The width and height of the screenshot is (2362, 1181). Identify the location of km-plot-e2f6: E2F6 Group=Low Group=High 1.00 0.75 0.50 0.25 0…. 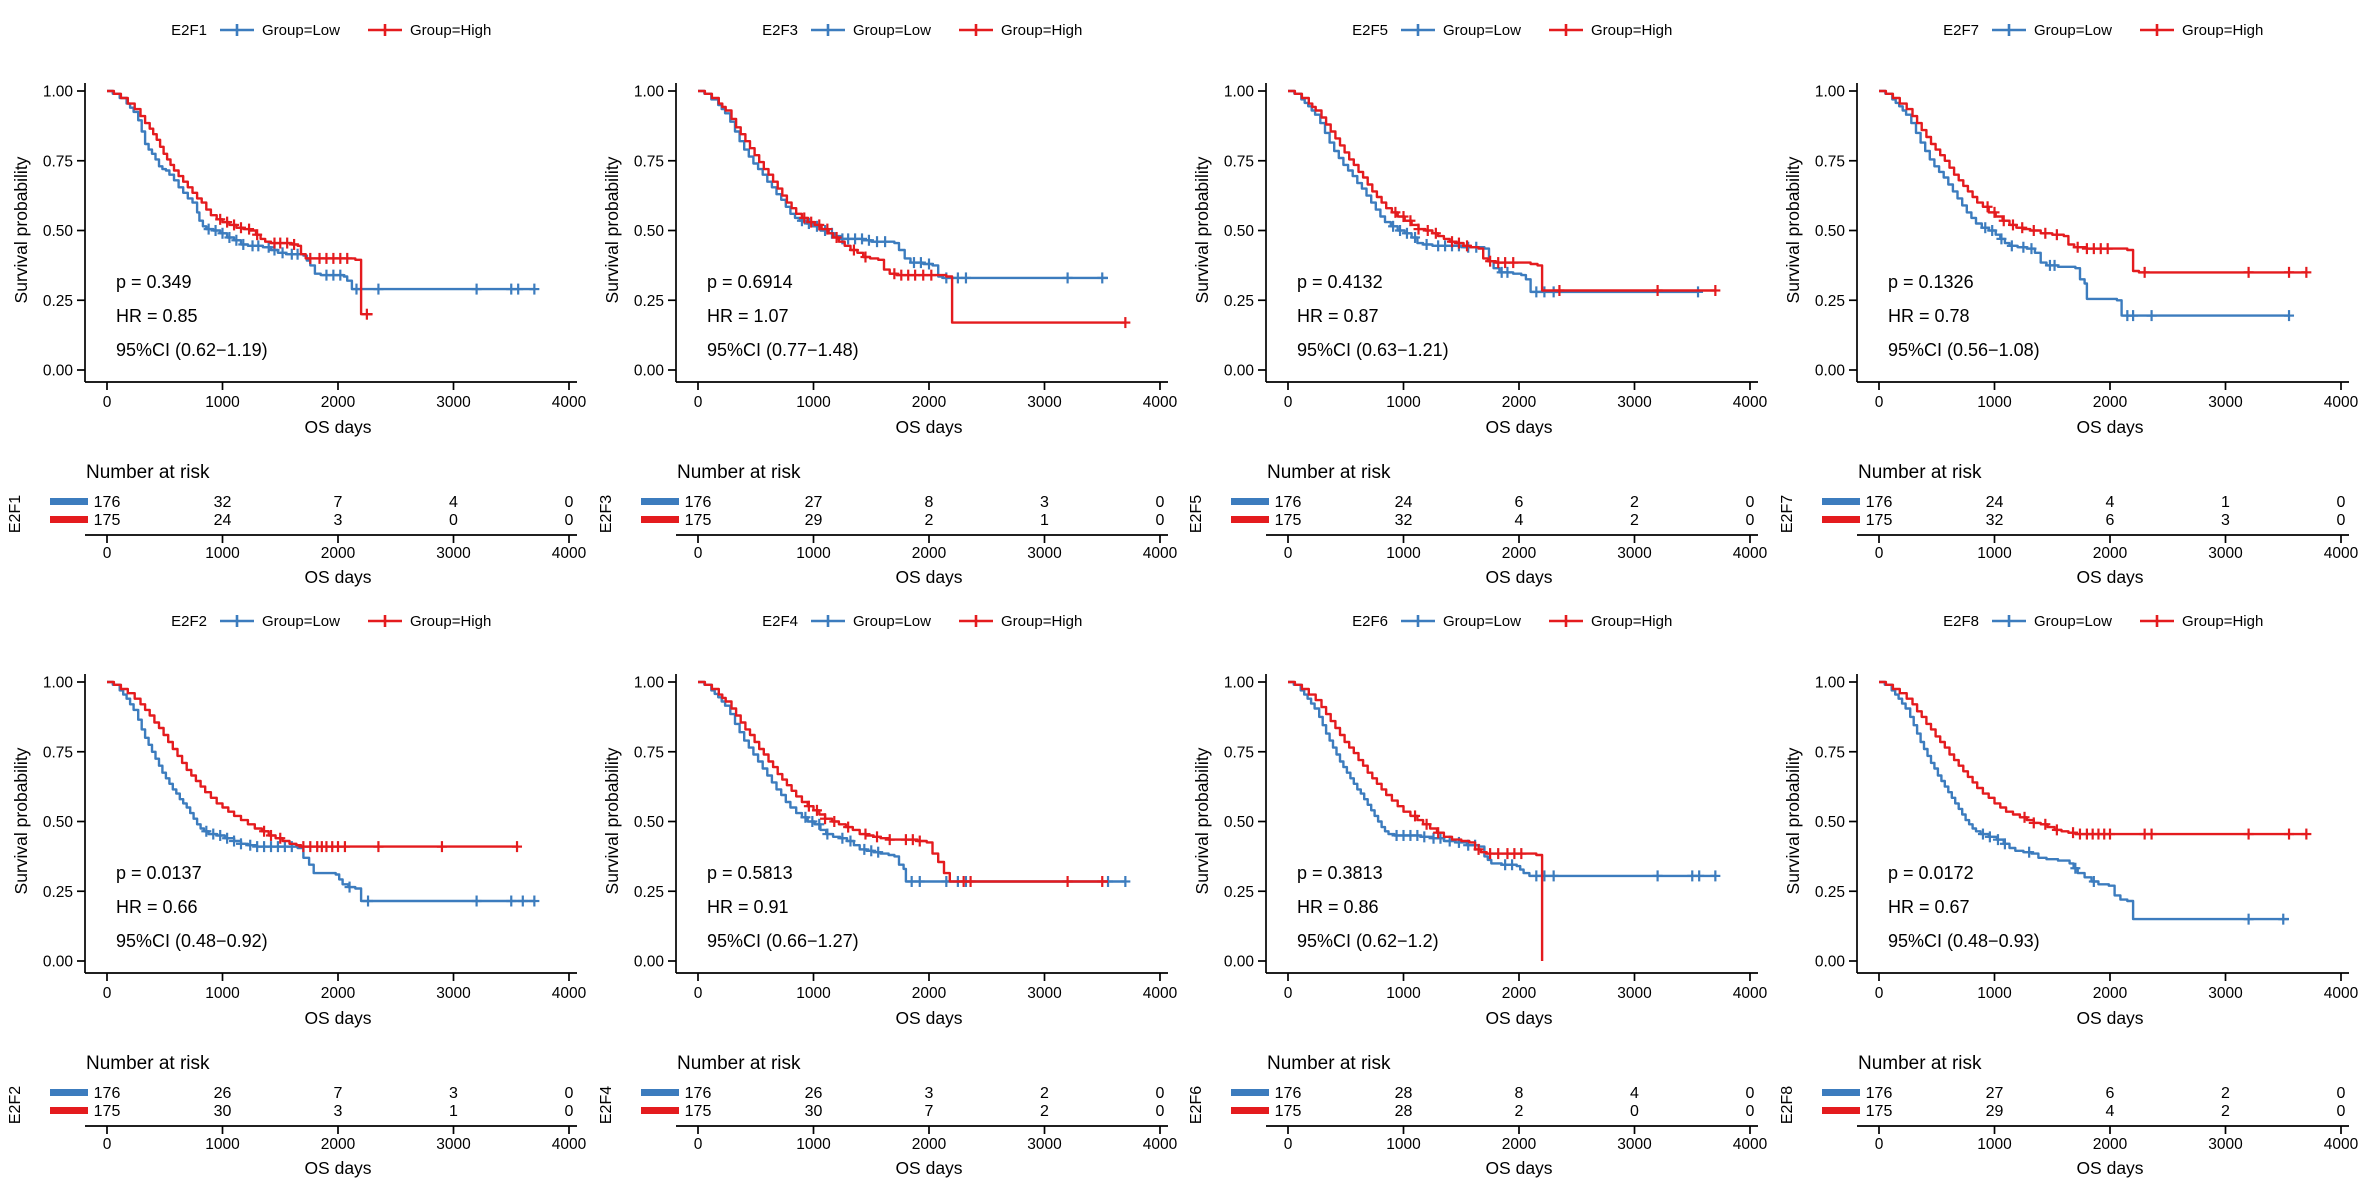
(1478, 895).